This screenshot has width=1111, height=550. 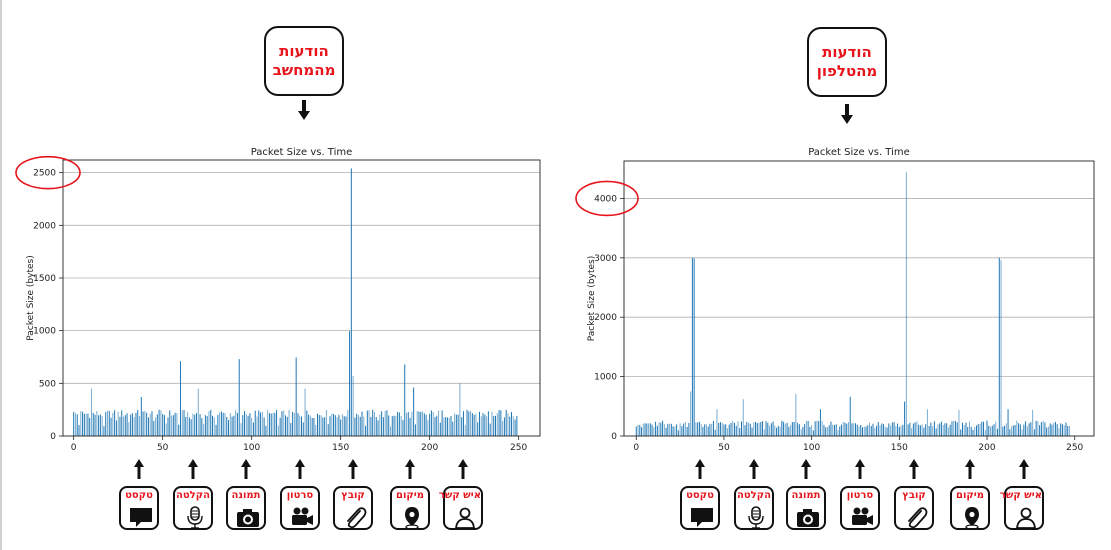 What do you see at coordinates (53, 437) in the screenshot?
I see `y-tick-label: 0` at bounding box center [53, 437].